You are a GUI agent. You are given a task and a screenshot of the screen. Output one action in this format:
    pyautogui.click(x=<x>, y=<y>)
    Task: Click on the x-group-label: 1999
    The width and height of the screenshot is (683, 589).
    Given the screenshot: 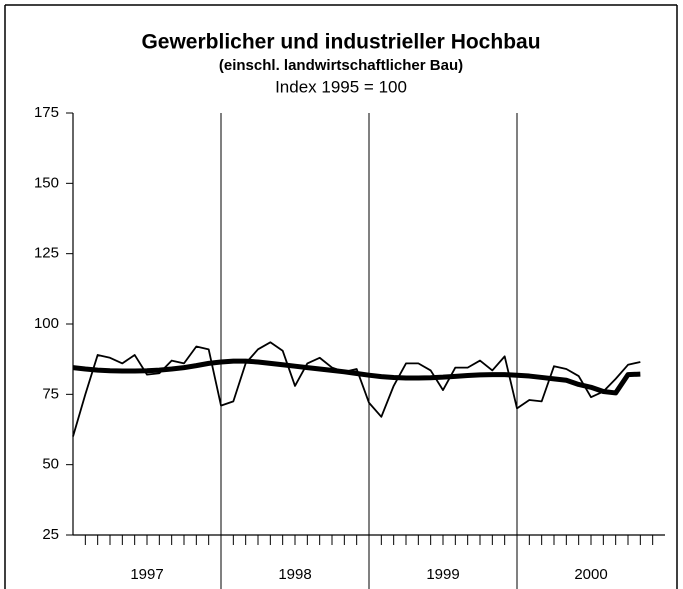 What is the action you would take?
    pyautogui.click(x=442, y=574)
    